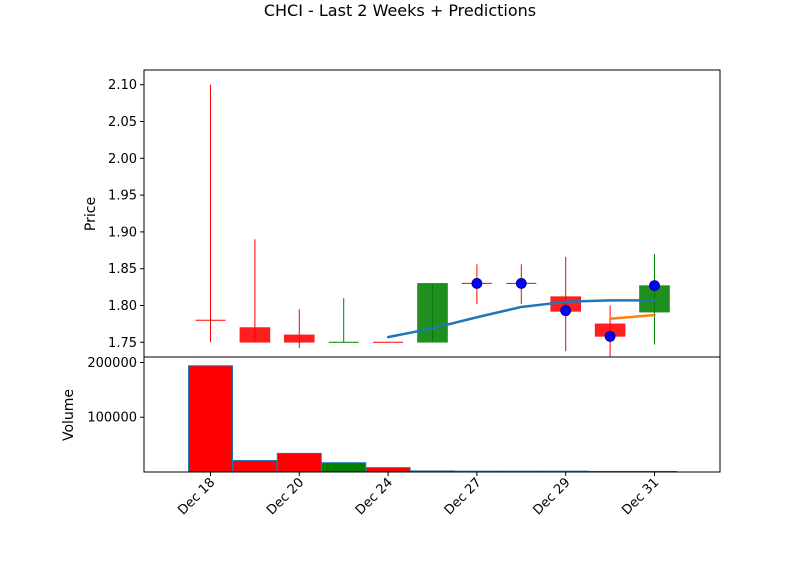 This screenshot has width=800, height=579. What do you see at coordinates (400, 10) in the screenshot?
I see `chart-title: CHCI - Last 2 Weeks + Predictions` at bounding box center [400, 10].